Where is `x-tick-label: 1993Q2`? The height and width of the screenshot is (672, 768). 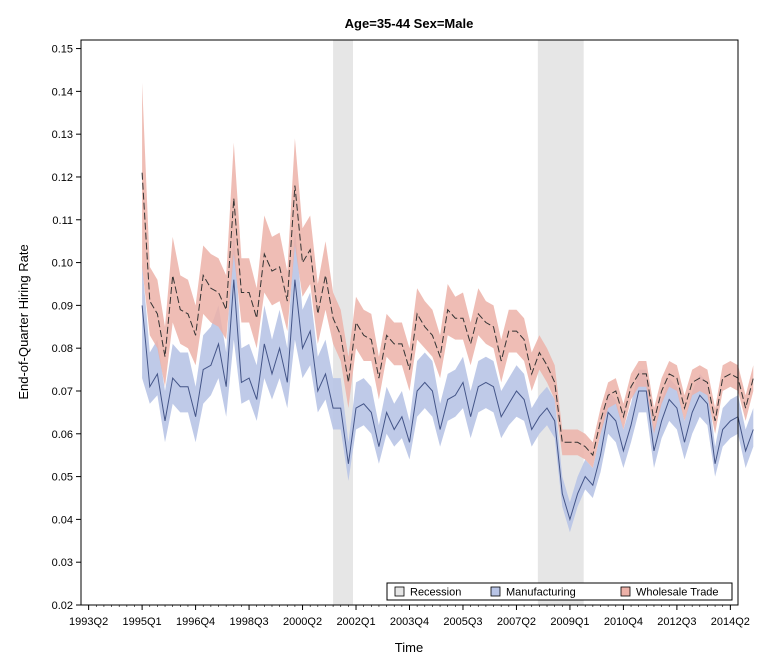
x-tick-label: 1993Q2 is located at coordinates (88, 622).